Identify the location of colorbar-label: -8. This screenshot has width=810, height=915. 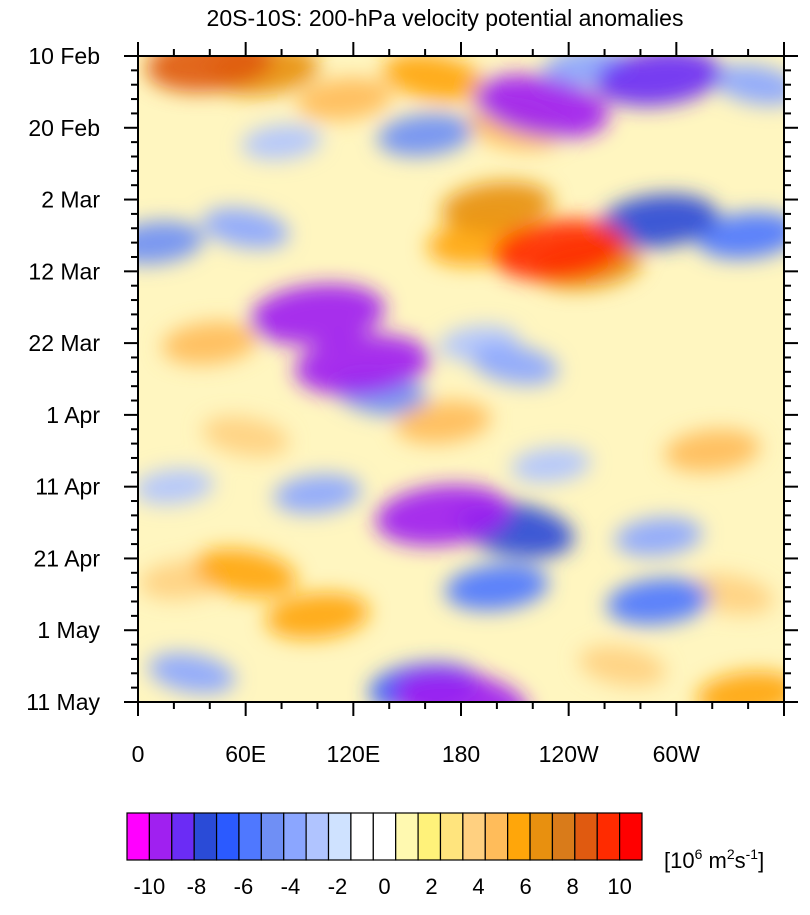
(197, 886).